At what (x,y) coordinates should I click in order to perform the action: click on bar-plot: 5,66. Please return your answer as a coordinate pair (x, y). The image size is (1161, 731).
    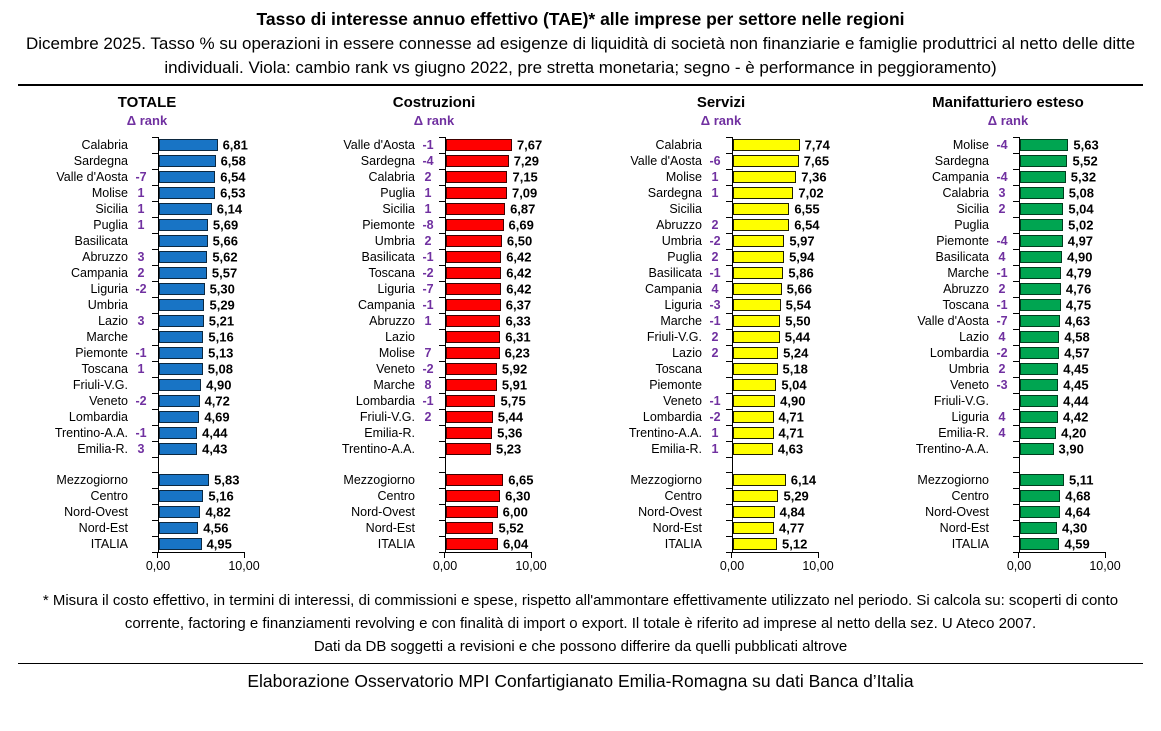
    Looking at the image, I should click on (198, 241).